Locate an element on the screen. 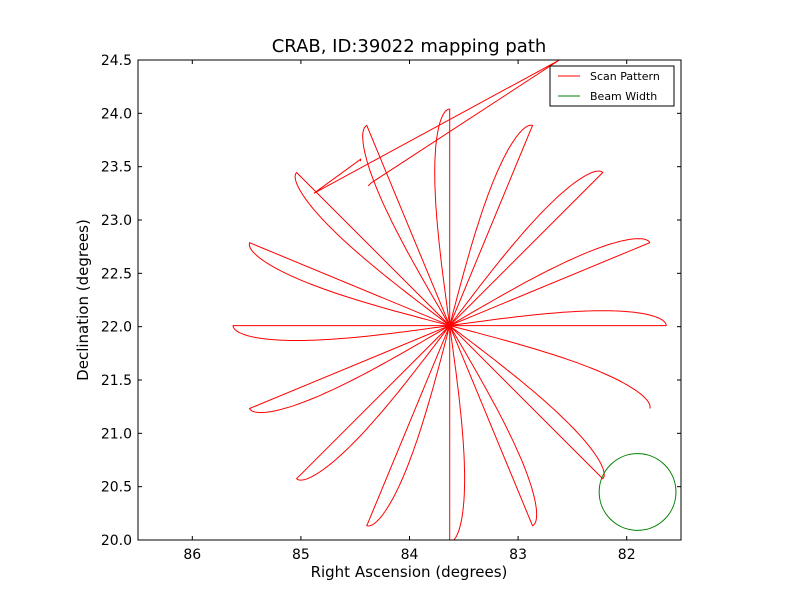 Image resolution: width=800 pixels, height=600 pixels. legend-box is located at coordinates (612, 86).